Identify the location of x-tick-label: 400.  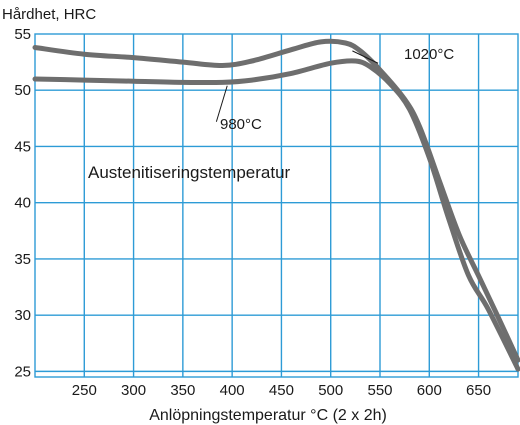
(232, 390).